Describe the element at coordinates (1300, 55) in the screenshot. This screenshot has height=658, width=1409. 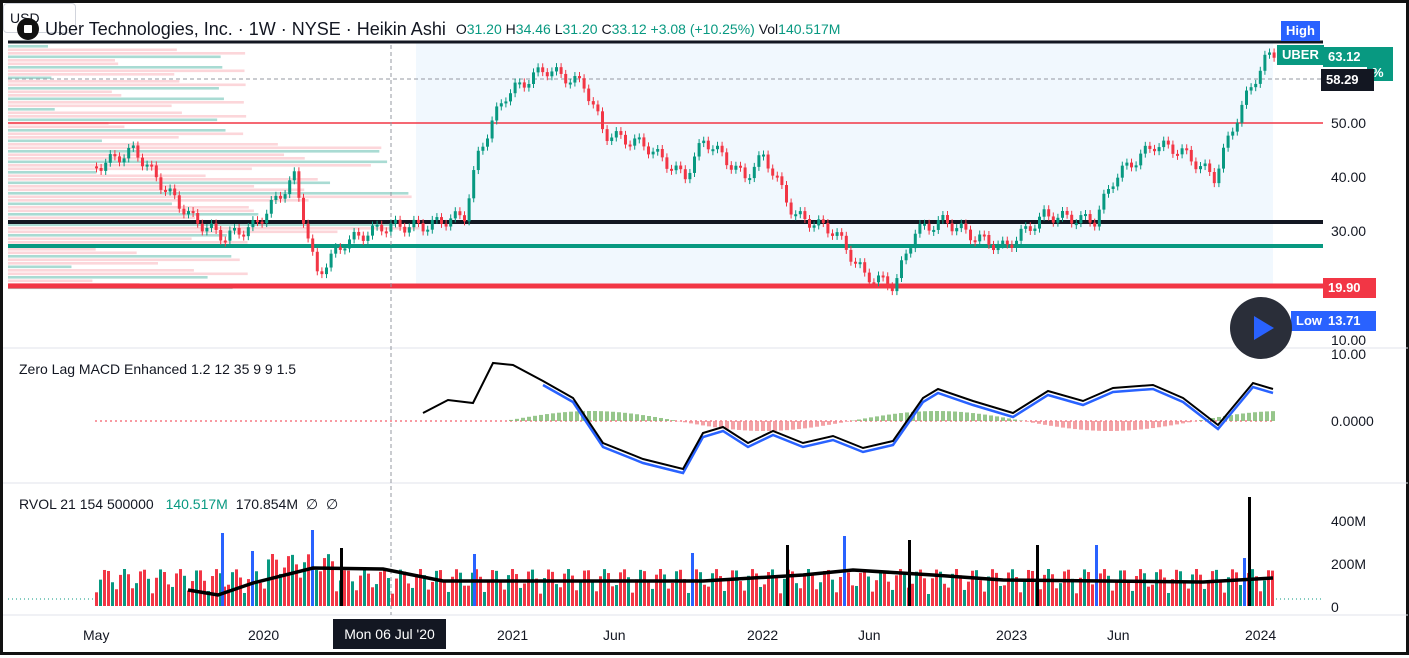
I see `symbol-tag: UBER` at that location.